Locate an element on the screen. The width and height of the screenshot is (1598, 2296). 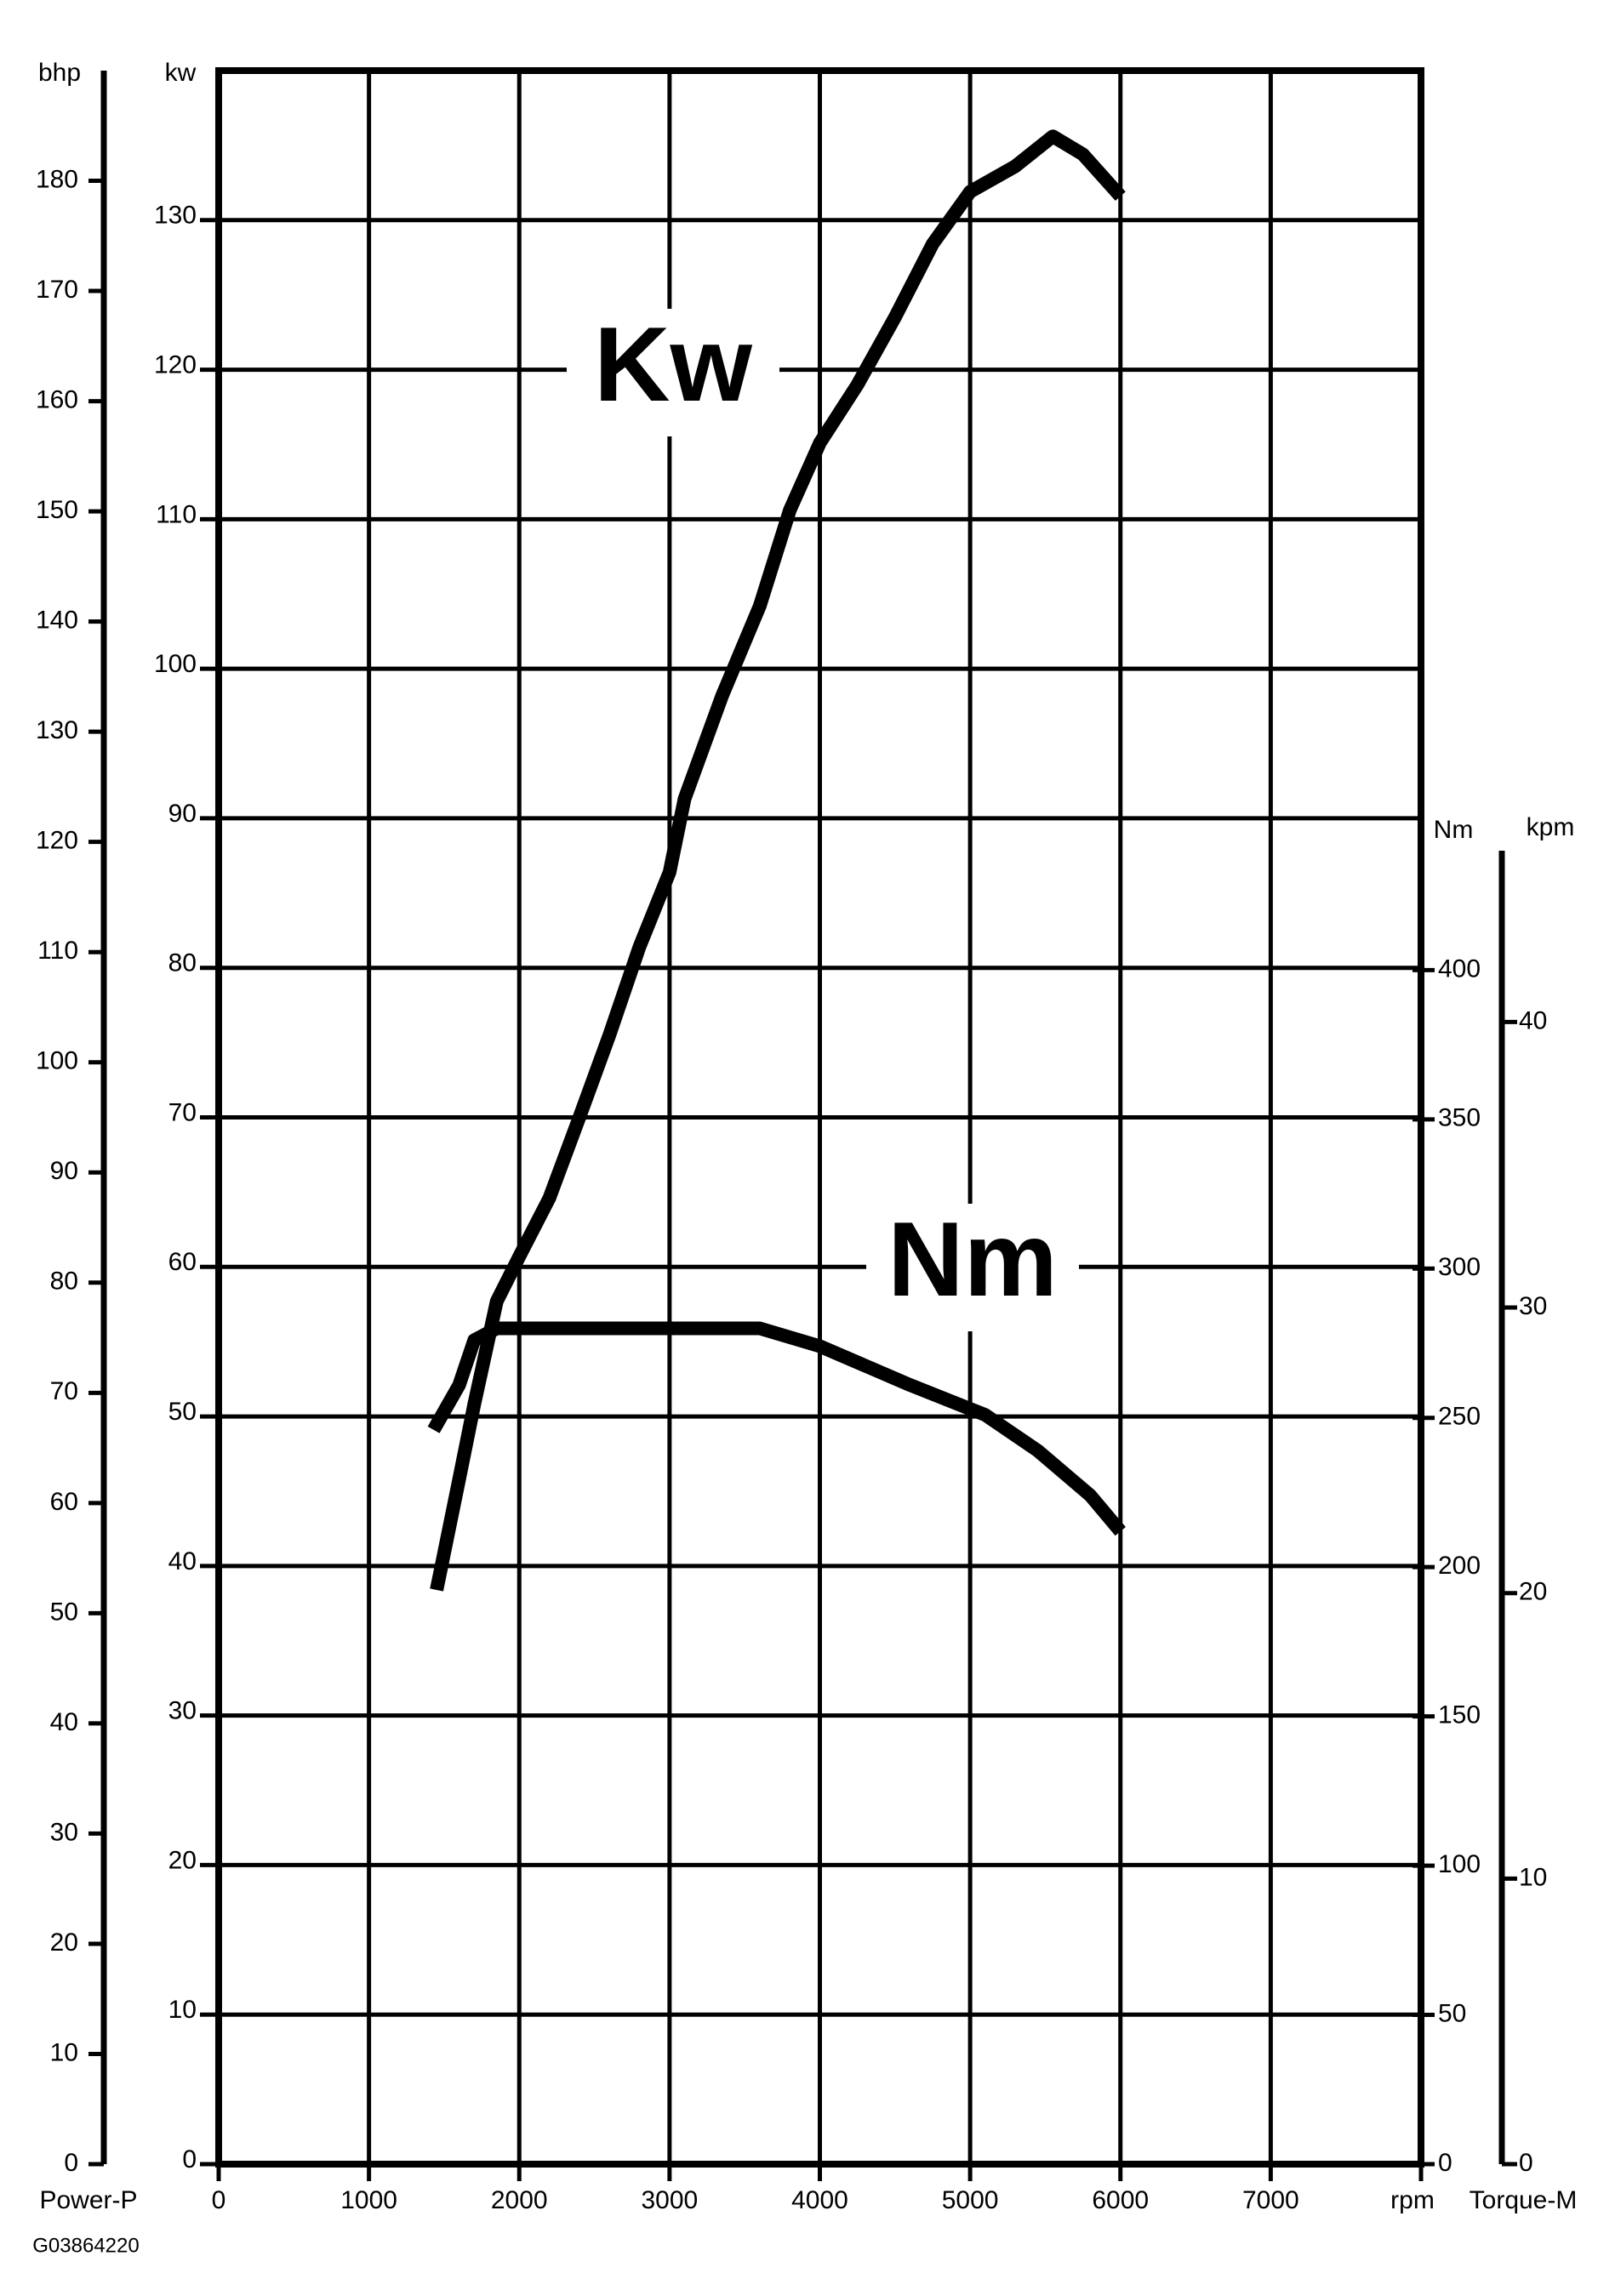
y2-tick-label: 0 is located at coordinates (1445, 2163).